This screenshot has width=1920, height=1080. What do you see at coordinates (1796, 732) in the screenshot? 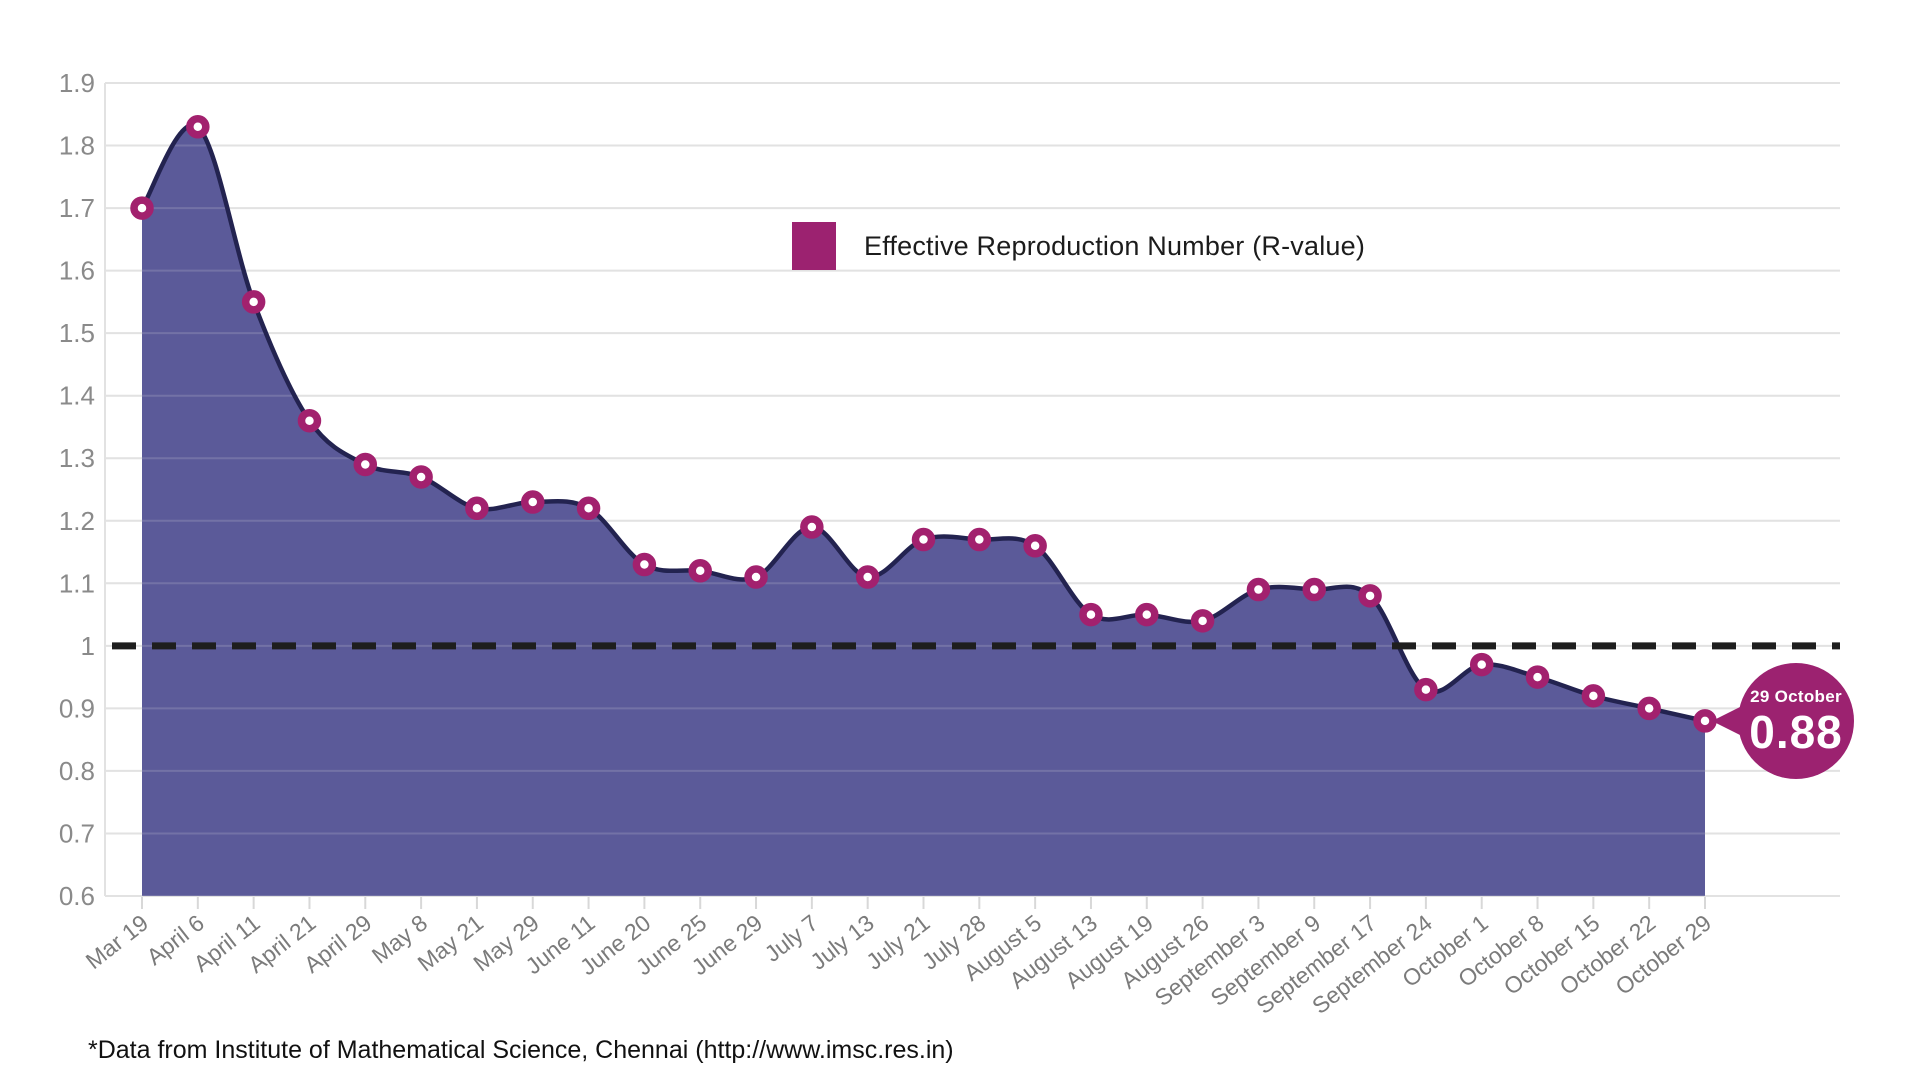
I see `badge-value: 0.88` at bounding box center [1796, 732].